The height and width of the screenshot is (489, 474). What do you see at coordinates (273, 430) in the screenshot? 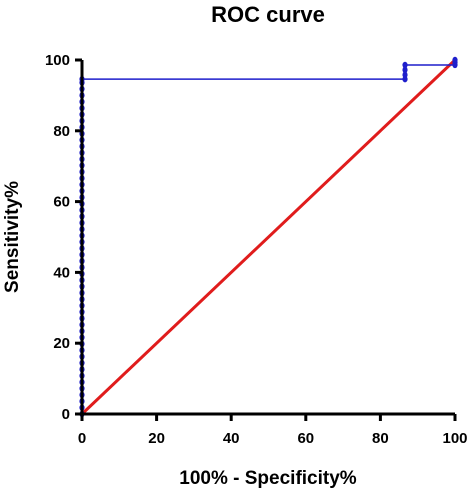
I see `x-axis-ticks: 0 20 40 60 80 100` at bounding box center [273, 430].